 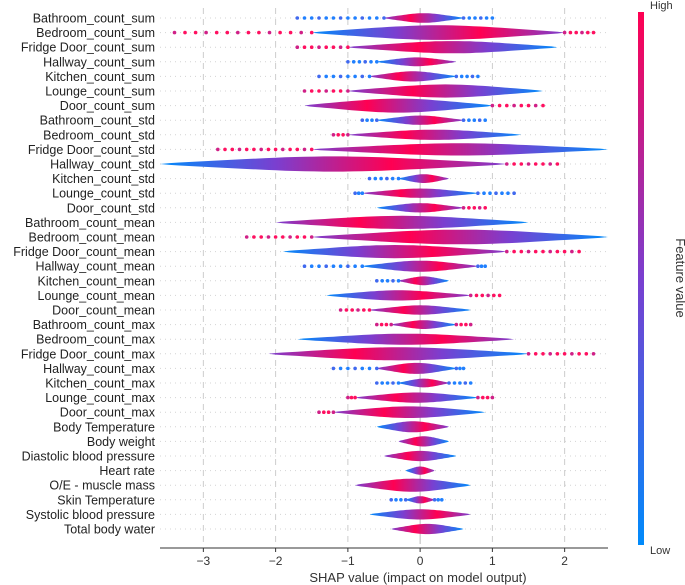 I want to click on colorbar-high-label: High, so click(x=661, y=6).